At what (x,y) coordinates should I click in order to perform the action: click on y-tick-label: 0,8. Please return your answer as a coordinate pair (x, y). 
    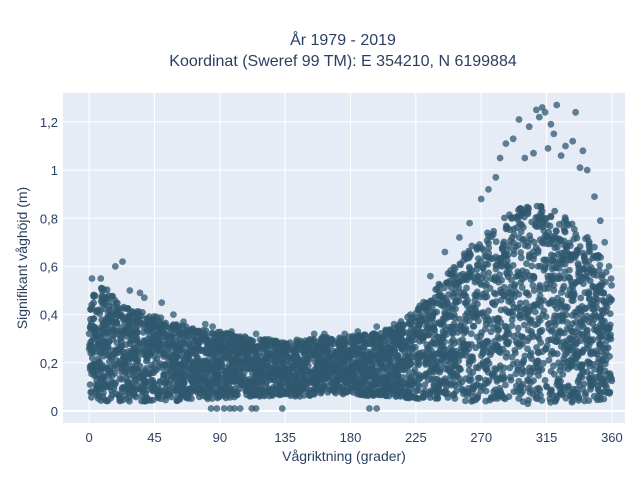
    Looking at the image, I should click on (49, 218).